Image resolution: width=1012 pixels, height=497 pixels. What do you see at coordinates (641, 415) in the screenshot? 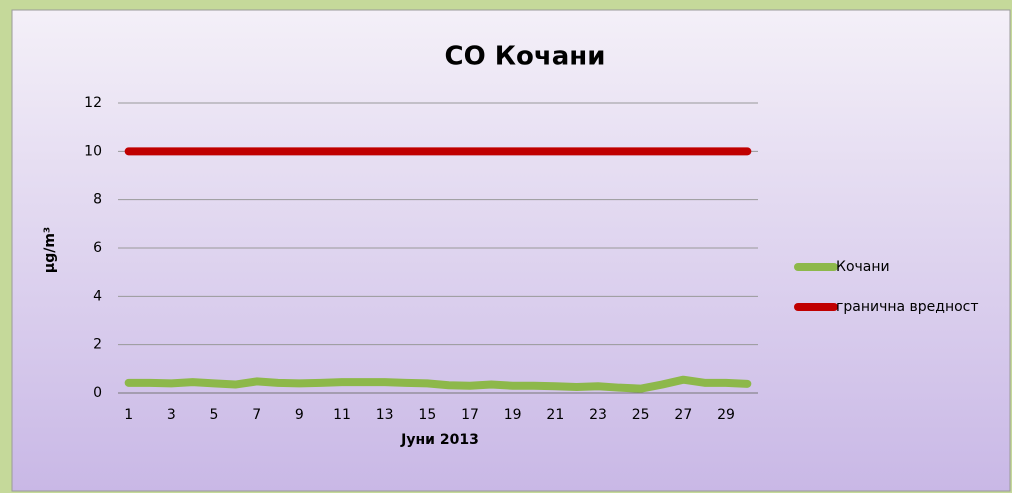
I see `x-tick-label: 25` at bounding box center [641, 415].